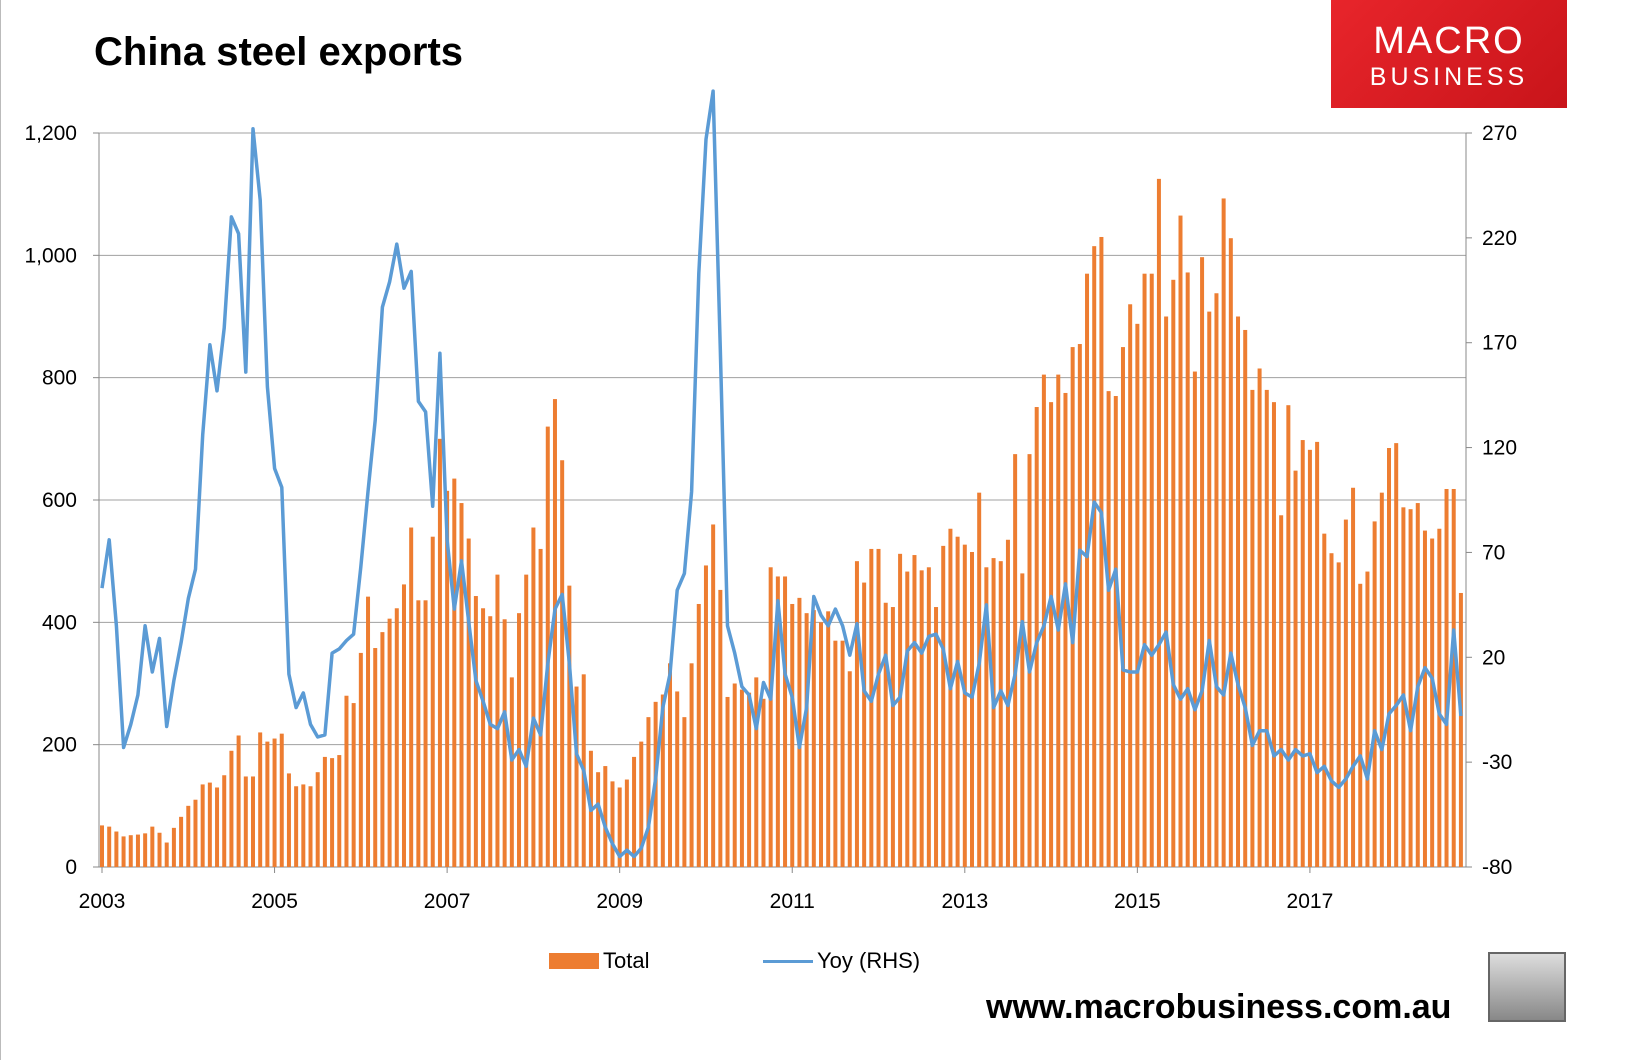 This screenshot has height=1060, width=1628. Describe the element at coordinates (574, 961) in the screenshot. I see `legend-swatch-total` at that location.